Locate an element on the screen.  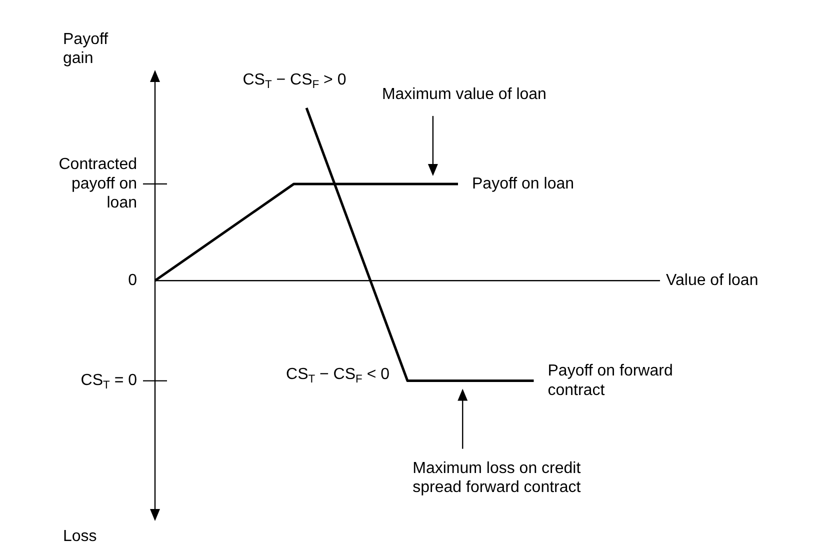
text: 0 is located at coordinates (133, 281).